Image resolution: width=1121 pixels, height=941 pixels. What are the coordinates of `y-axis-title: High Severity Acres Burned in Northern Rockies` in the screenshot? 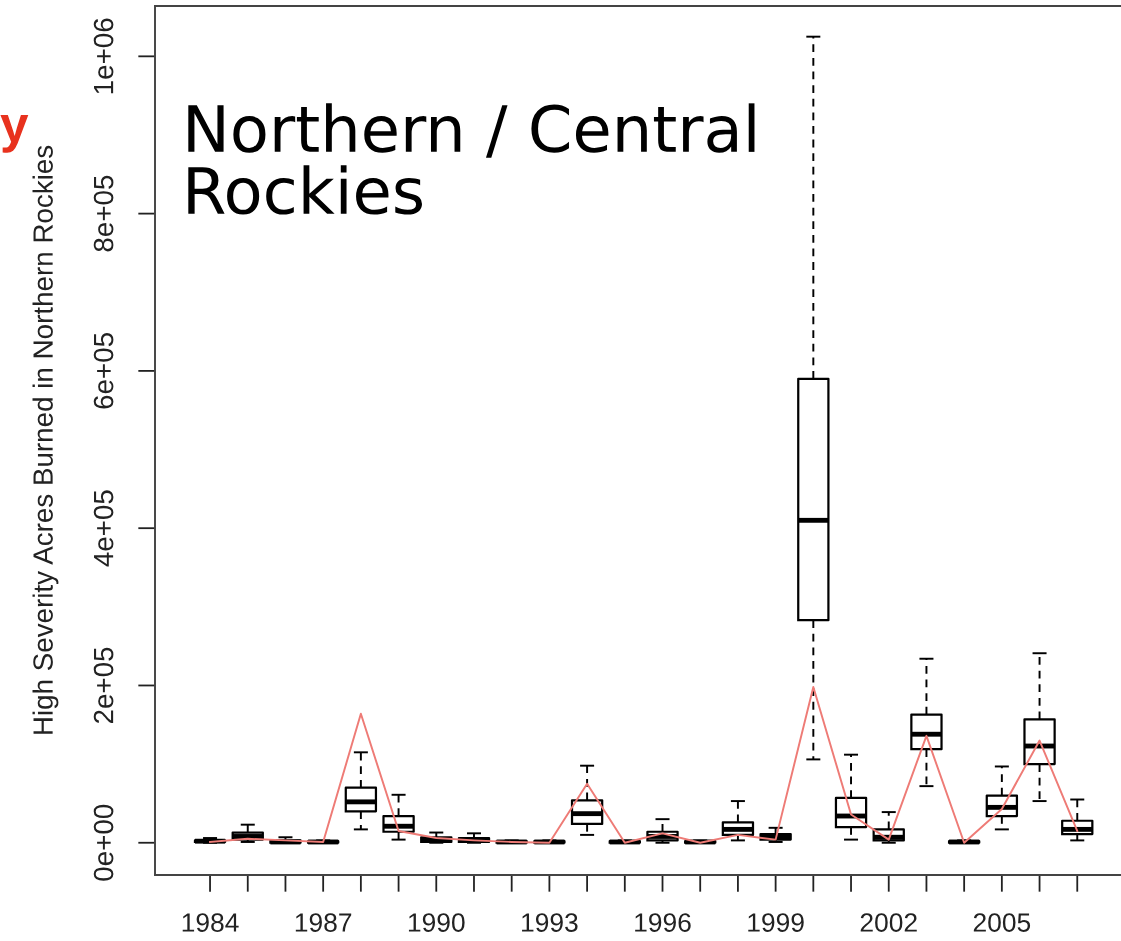 It's located at (45, 439).